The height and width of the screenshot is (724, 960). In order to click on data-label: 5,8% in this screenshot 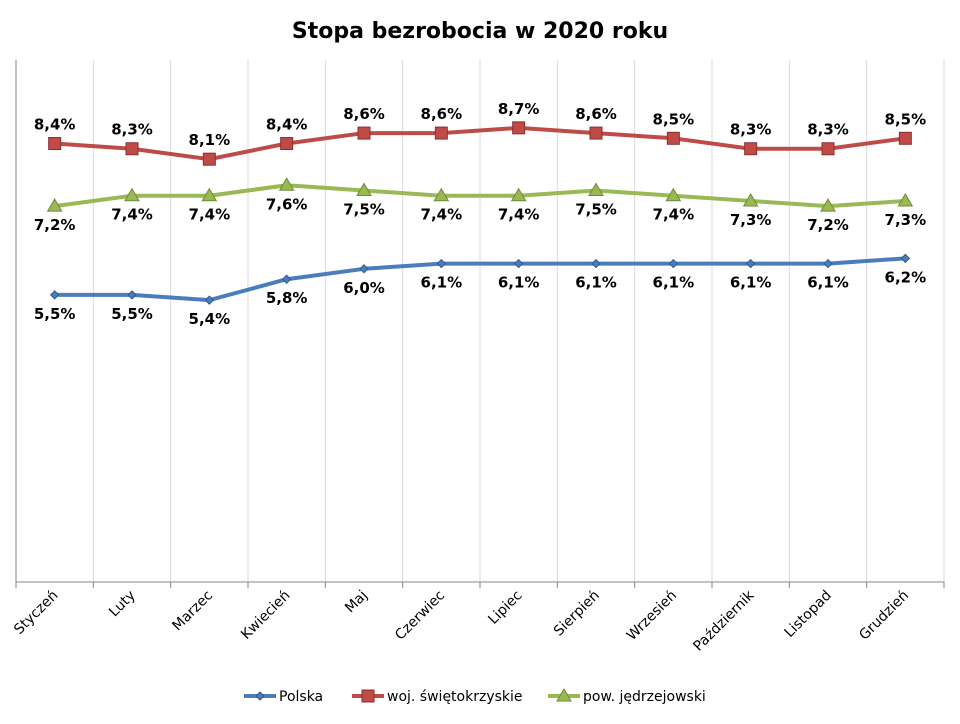, I will do `click(287, 298)`.